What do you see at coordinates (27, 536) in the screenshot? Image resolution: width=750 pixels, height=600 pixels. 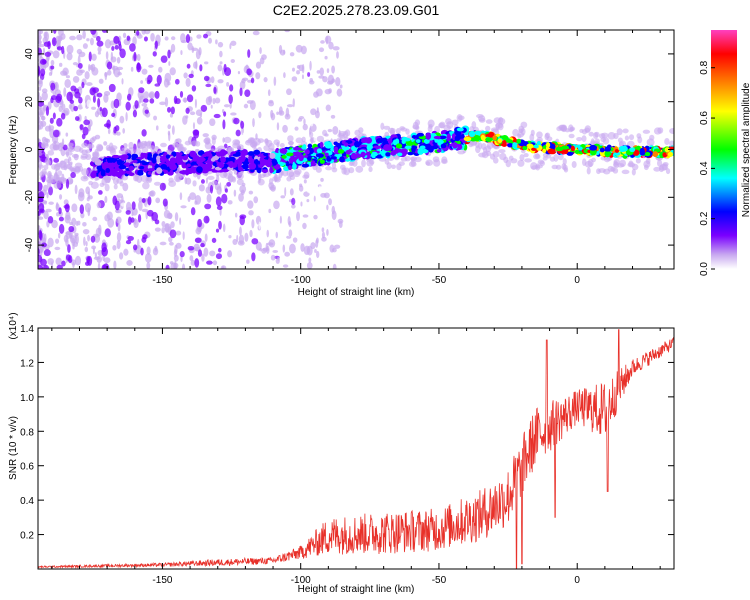 I see `y-tick-label: 0.2` at bounding box center [27, 536].